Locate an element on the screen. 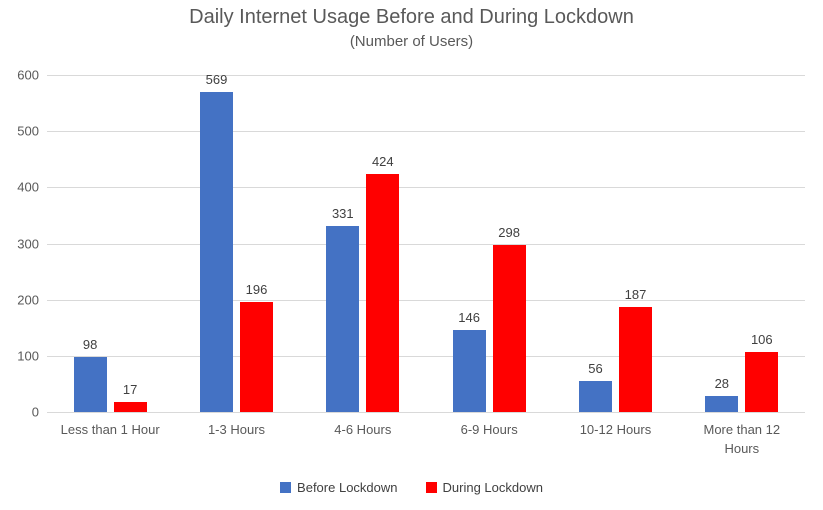  bar-group-more-than-12-hours: 28 106 is located at coordinates (742, 243).